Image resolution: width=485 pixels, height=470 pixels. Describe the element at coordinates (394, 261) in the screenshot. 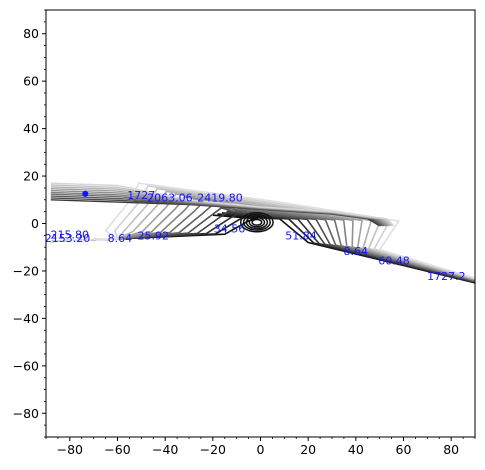

I see `contour-label: 60.48` at that location.